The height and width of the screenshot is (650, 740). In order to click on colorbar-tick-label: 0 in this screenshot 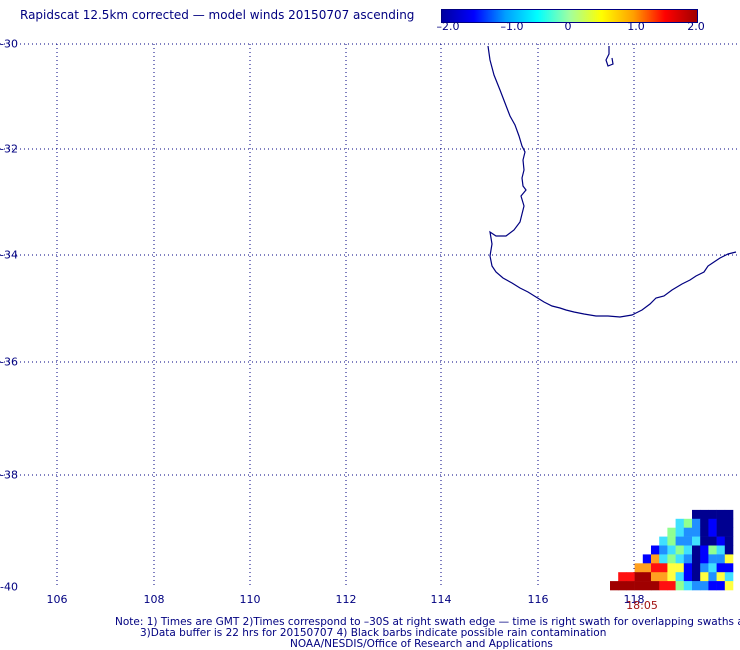, I will do `click(568, 26)`.